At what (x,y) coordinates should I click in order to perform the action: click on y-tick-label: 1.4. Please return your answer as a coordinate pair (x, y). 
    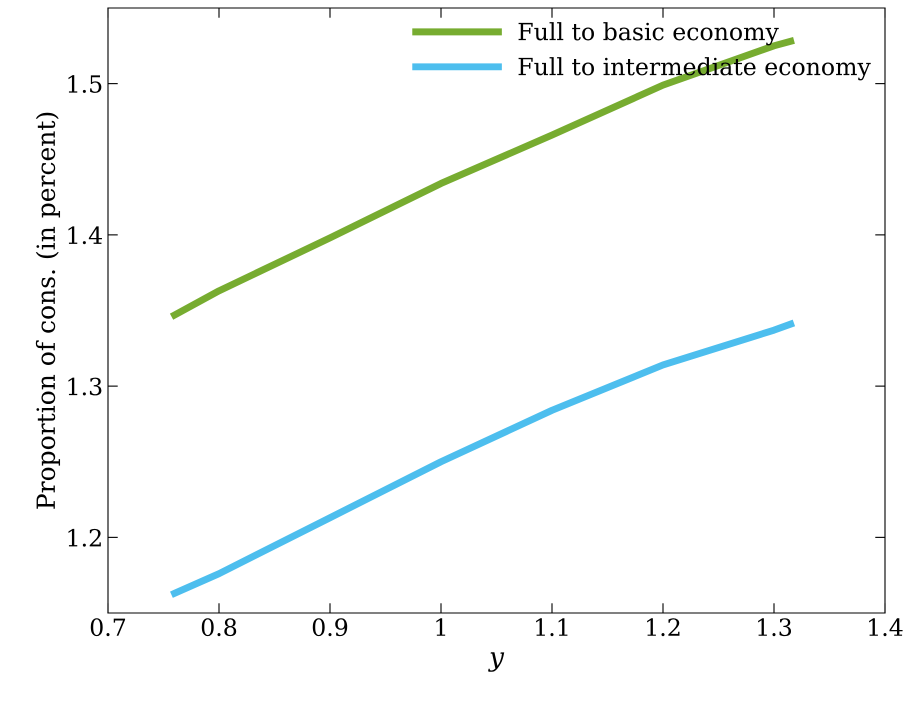
    Looking at the image, I should click on (85, 235).